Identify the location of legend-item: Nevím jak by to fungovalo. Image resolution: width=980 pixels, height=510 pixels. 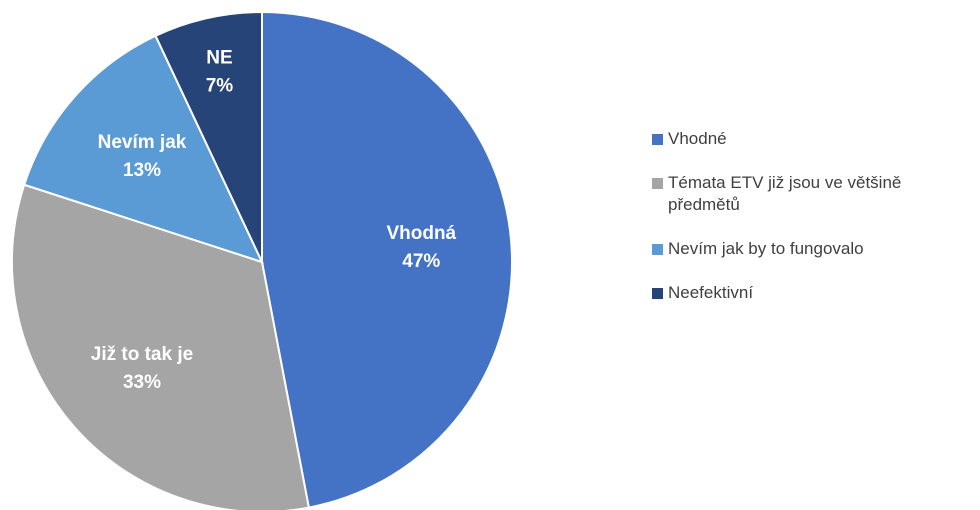
(813, 249).